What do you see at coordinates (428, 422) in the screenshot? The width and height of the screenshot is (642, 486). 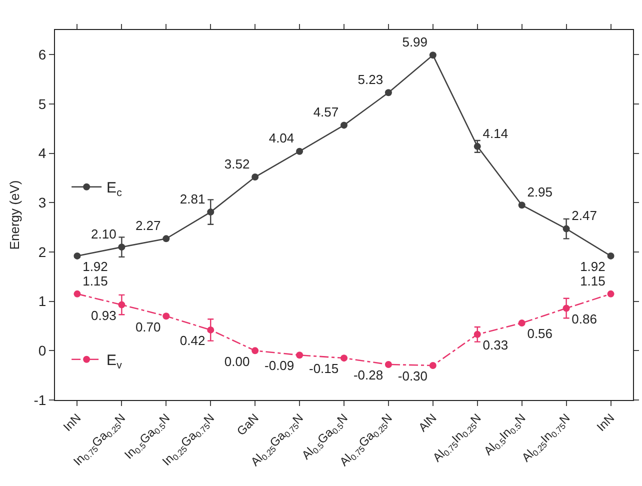 I see `x-tick-label: AlN` at bounding box center [428, 422].